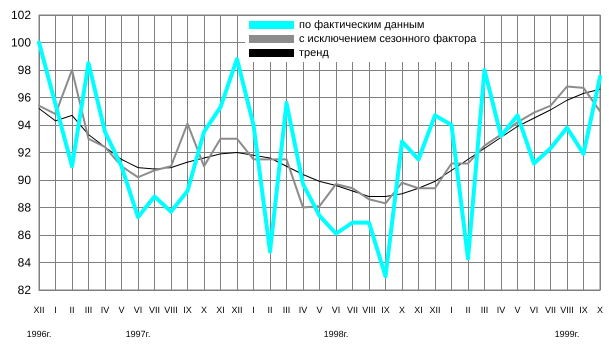  I want to click on category-label: VI 1998г., so click(336, 322).